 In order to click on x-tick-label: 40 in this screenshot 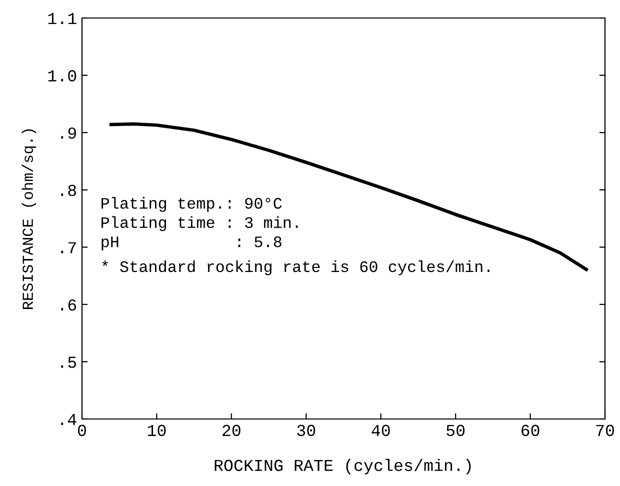, I will do `click(381, 430)`.